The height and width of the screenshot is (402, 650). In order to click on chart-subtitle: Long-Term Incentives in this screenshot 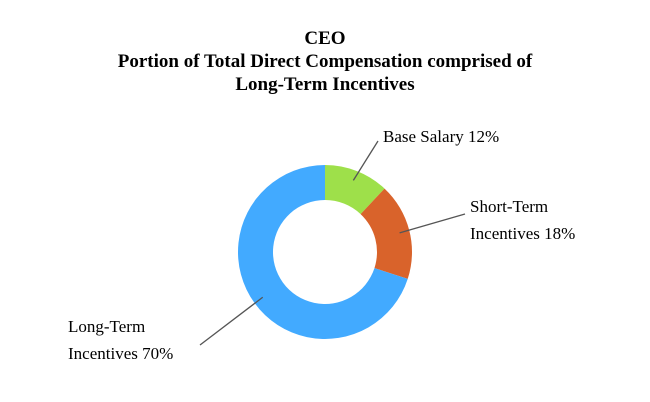, I will do `click(325, 84)`.